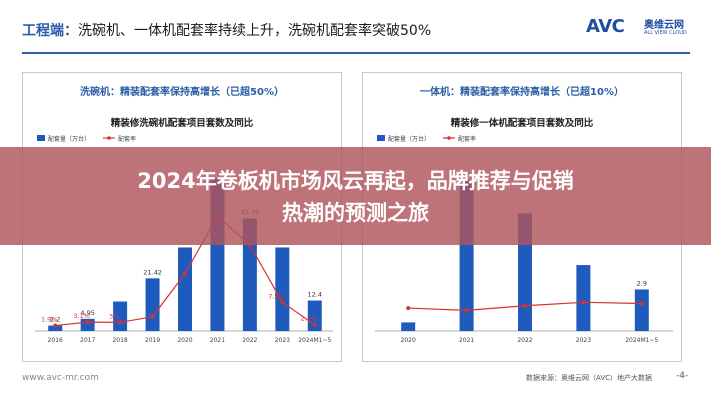 The height and width of the screenshot is (400, 711). Describe the element at coordinates (184, 340) in the screenshot. I see `dishwasher-tick-4: 2020` at that location.